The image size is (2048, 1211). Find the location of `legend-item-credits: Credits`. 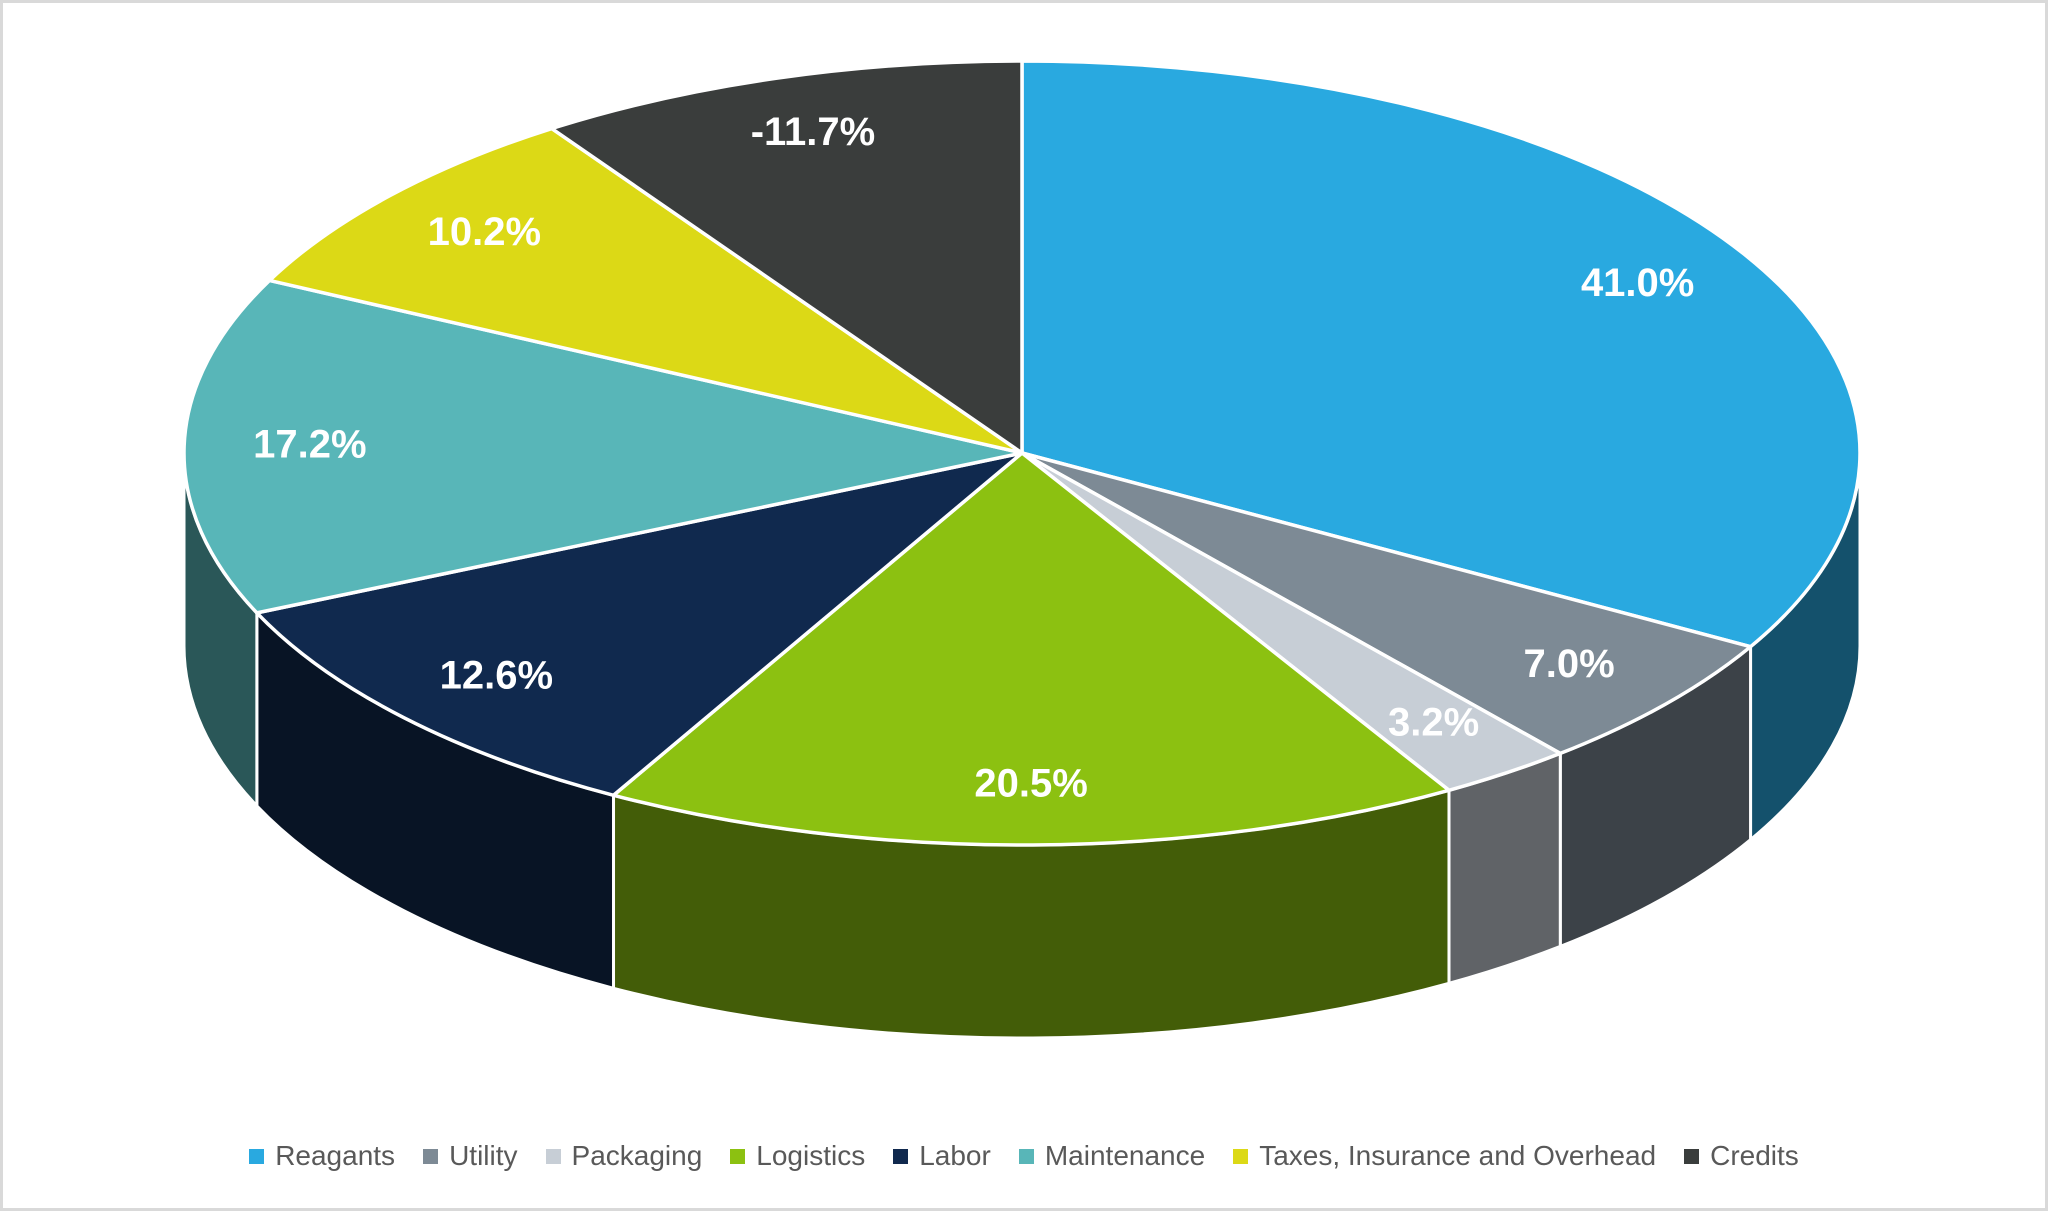

legend-item-credits: Credits is located at coordinates (1741, 1156).